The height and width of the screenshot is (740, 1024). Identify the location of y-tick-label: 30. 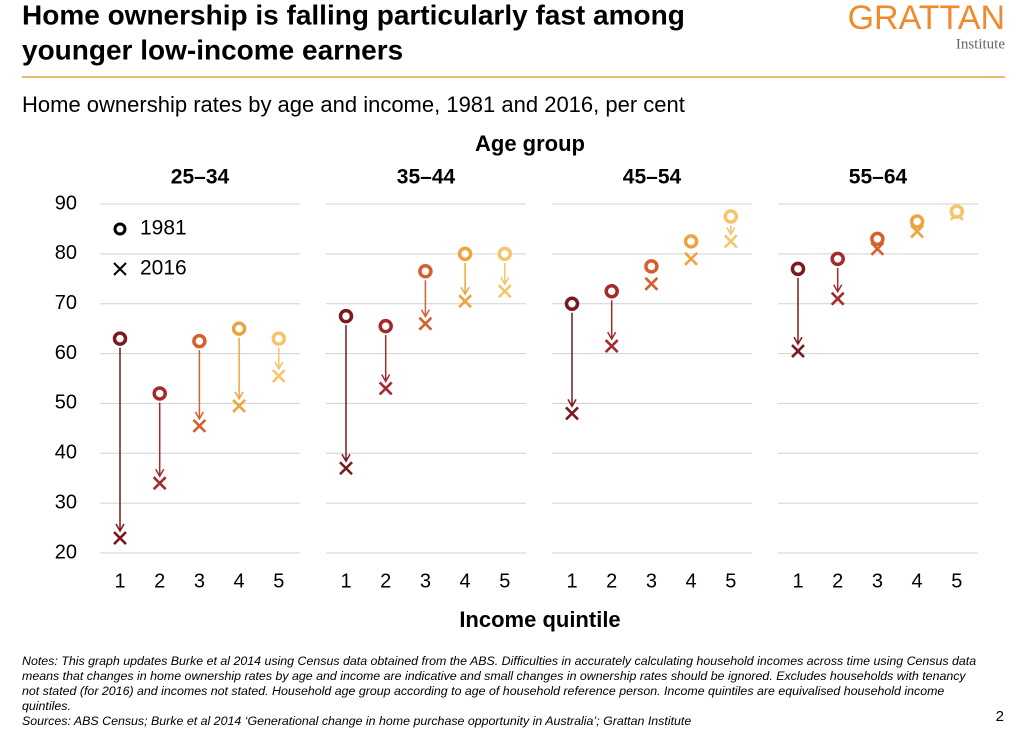
(66, 502).